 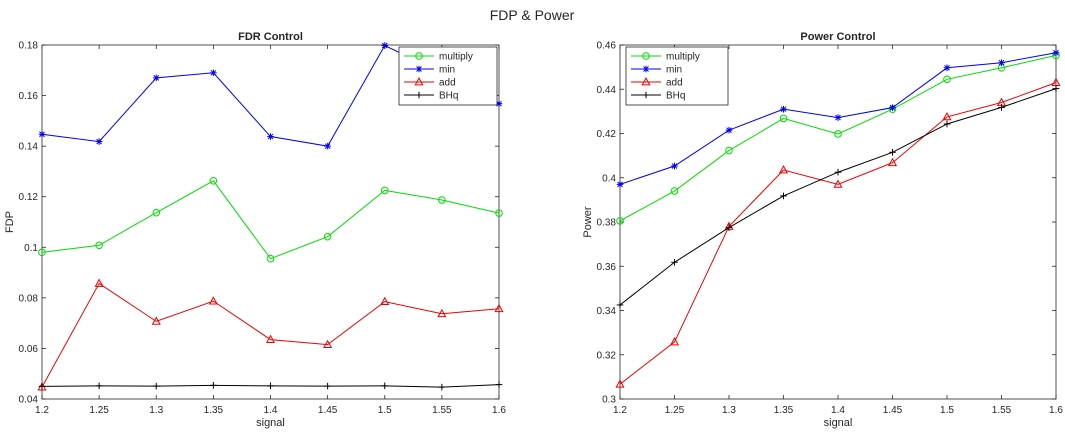 What do you see at coordinates (214, 410) in the screenshot?
I see `plot1-x-tick-label: 1.35` at bounding box center [214, 410].